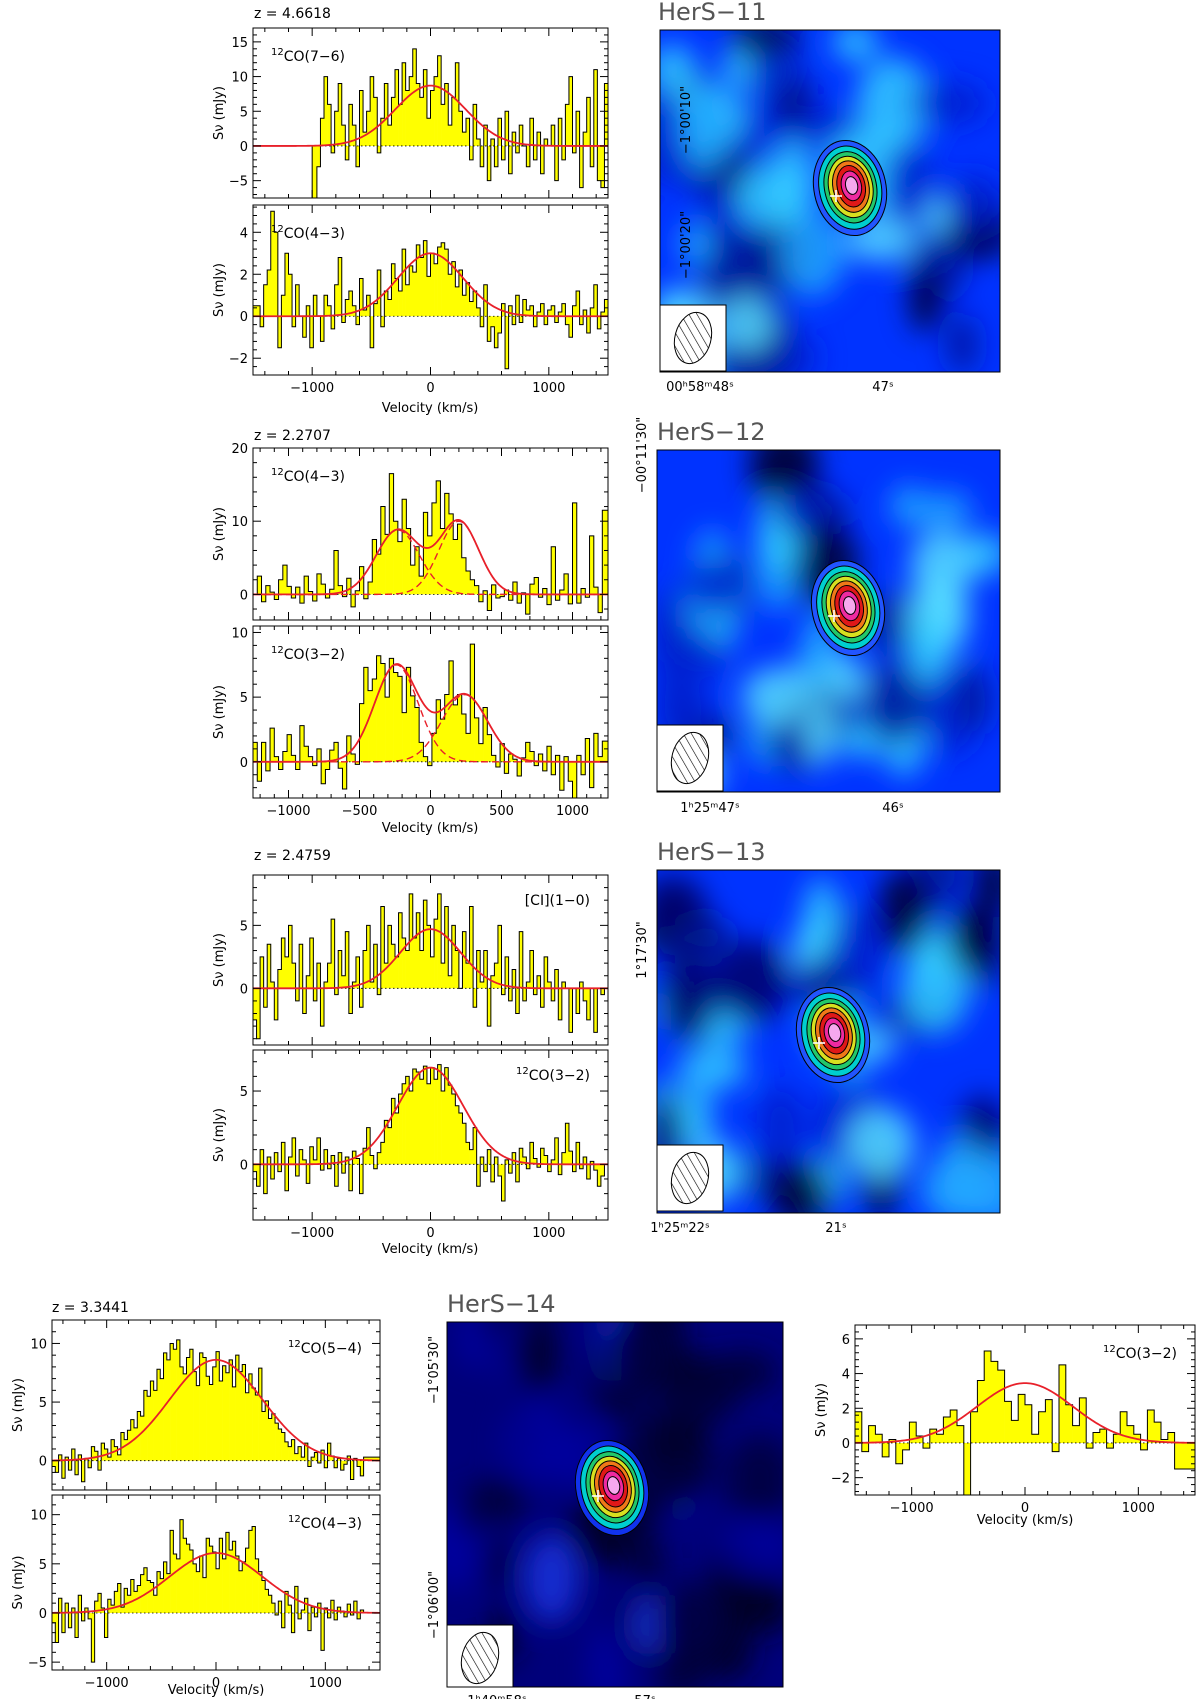  What do you see at coordinates (710, 808) in the screenshot?
I see `ra-tick-label: 1ʰ25ᵐ47ˢ` at bounding box center [710, 808].